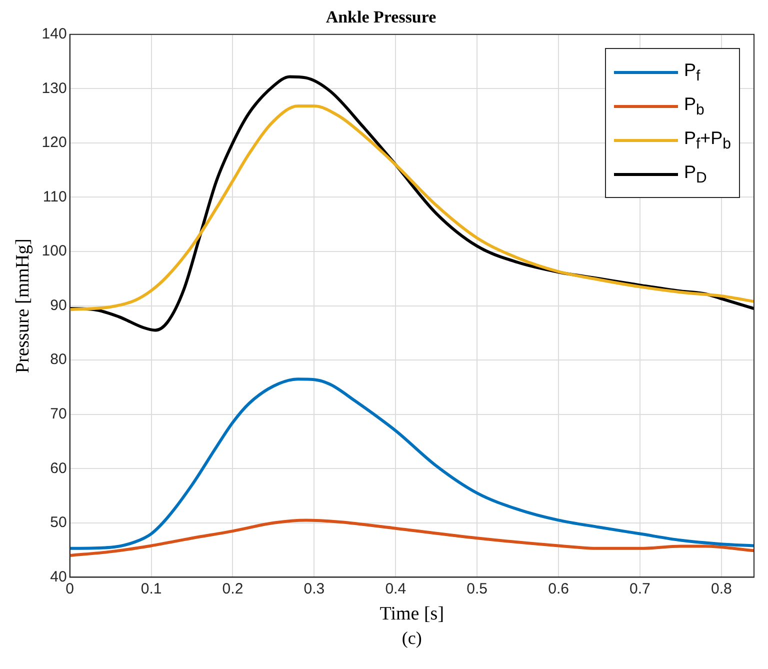 Image resolution: width=768 pixels, height=669 pixels. I want to click on x-tick-label: 0.8, so click(721, 589).